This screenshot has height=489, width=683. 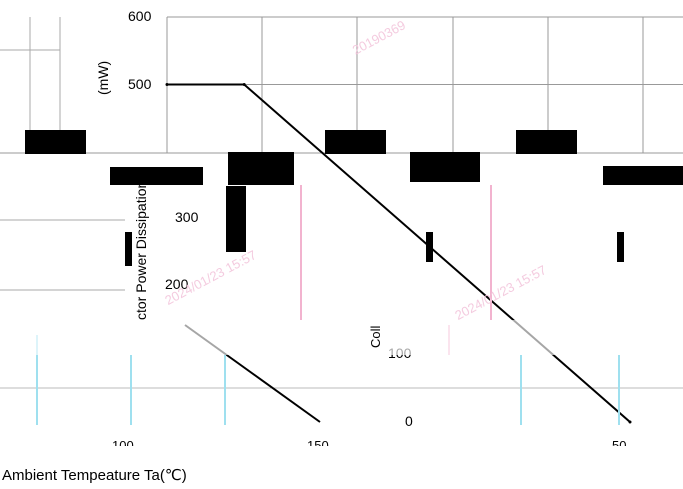 I want to click on y-tick-label: 0, so click(x=409, y=421).